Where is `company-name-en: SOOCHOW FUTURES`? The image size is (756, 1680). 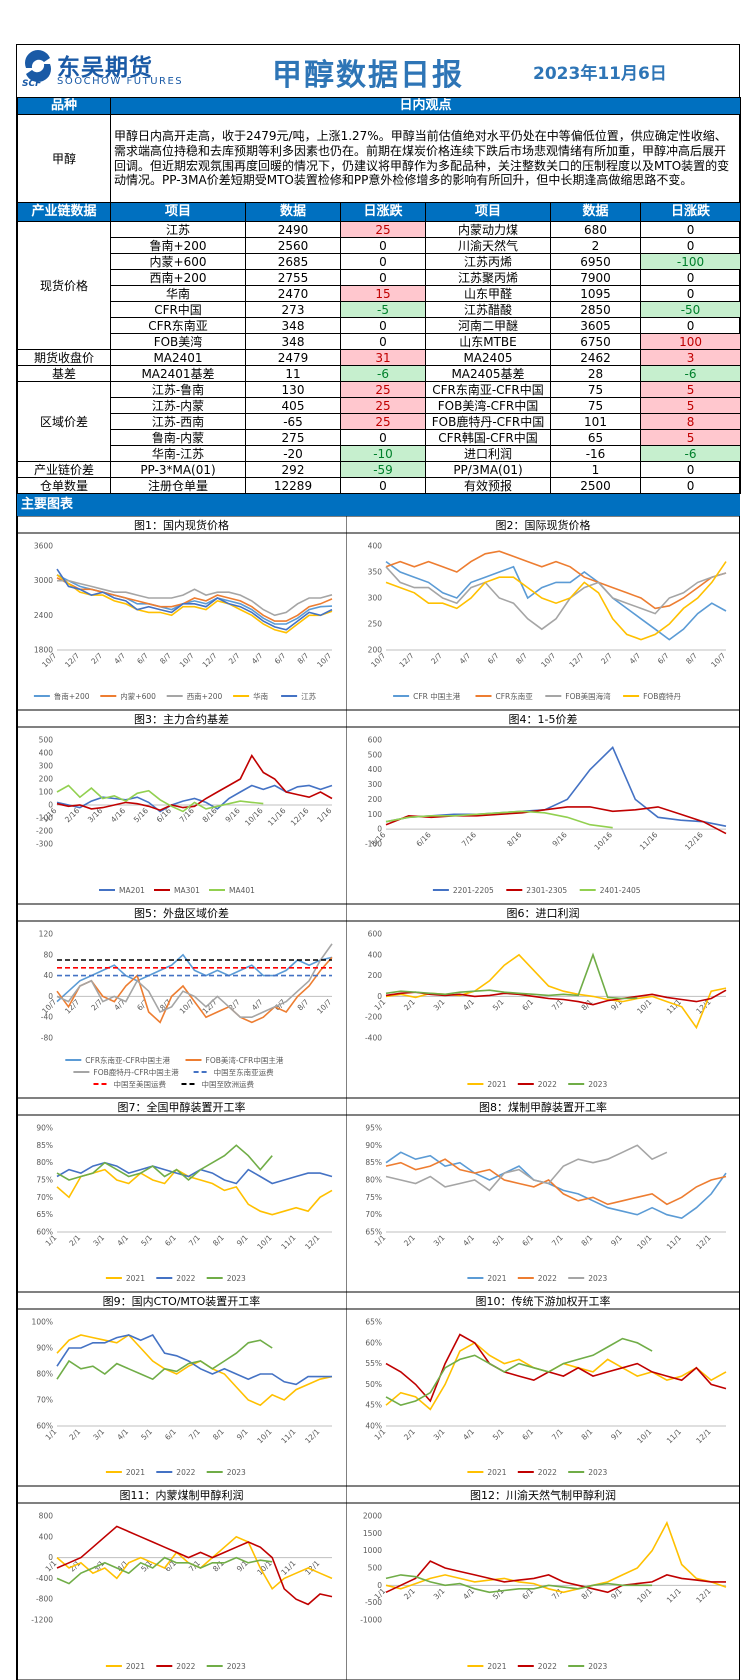
company-name-en: SOOCHOW FUTURES is located at coordinates (120, 81).